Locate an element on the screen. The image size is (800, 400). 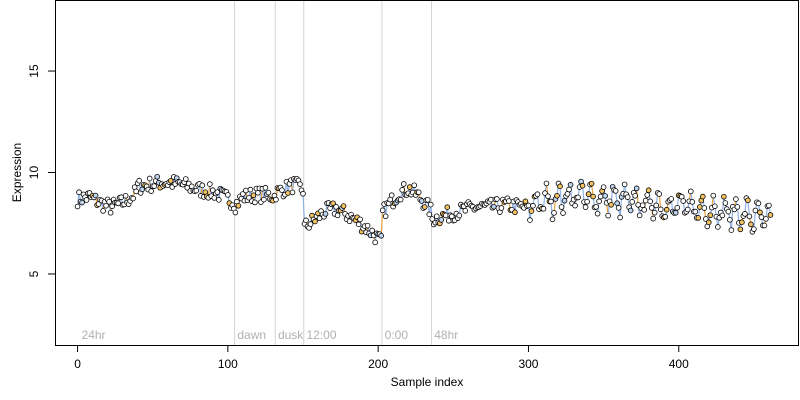
x-tick-label: 400 is located at coordinates (679, 364).